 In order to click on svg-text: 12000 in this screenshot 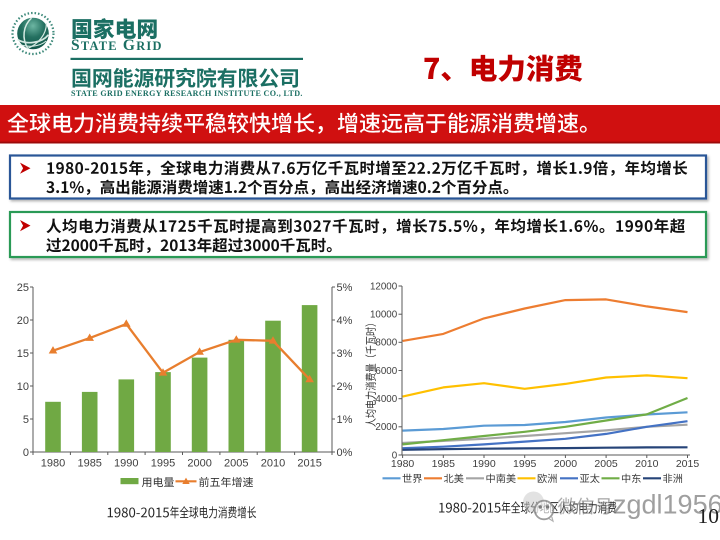, I will do `click(384, 286)`.